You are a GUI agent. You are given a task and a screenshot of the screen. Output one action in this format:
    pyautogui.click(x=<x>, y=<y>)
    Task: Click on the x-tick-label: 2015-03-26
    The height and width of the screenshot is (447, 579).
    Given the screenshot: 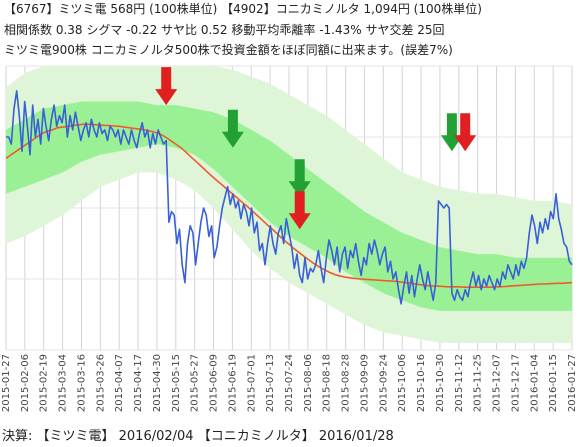 What is the action you would take?
    pyautogui.click(x=100, y=383)
    